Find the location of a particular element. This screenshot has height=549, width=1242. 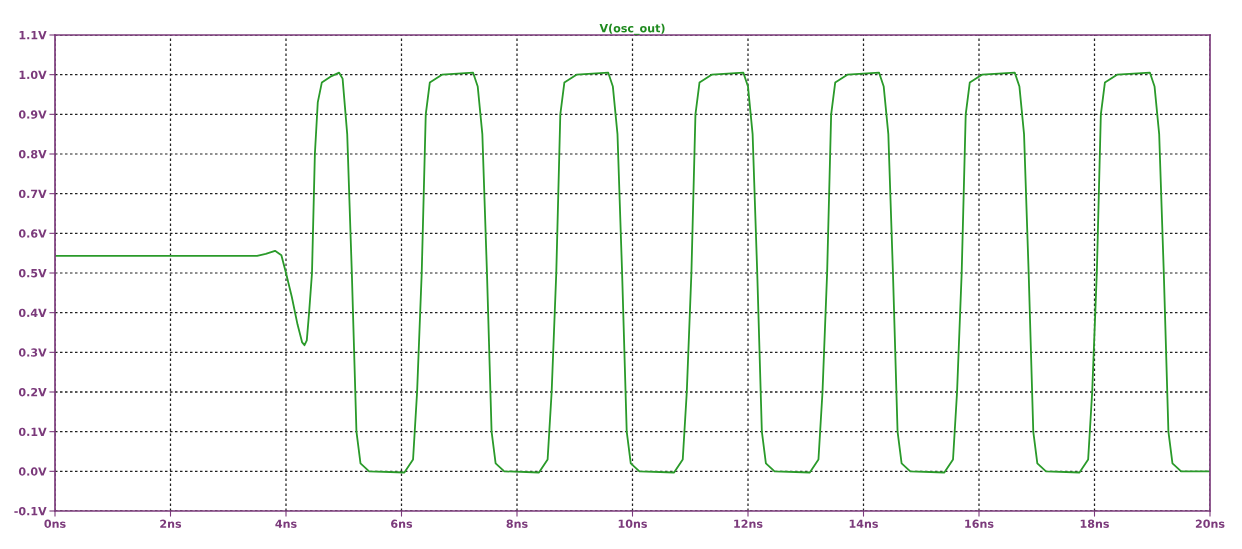

x-tick-label: 4ns is located at coordinates (286, 523).